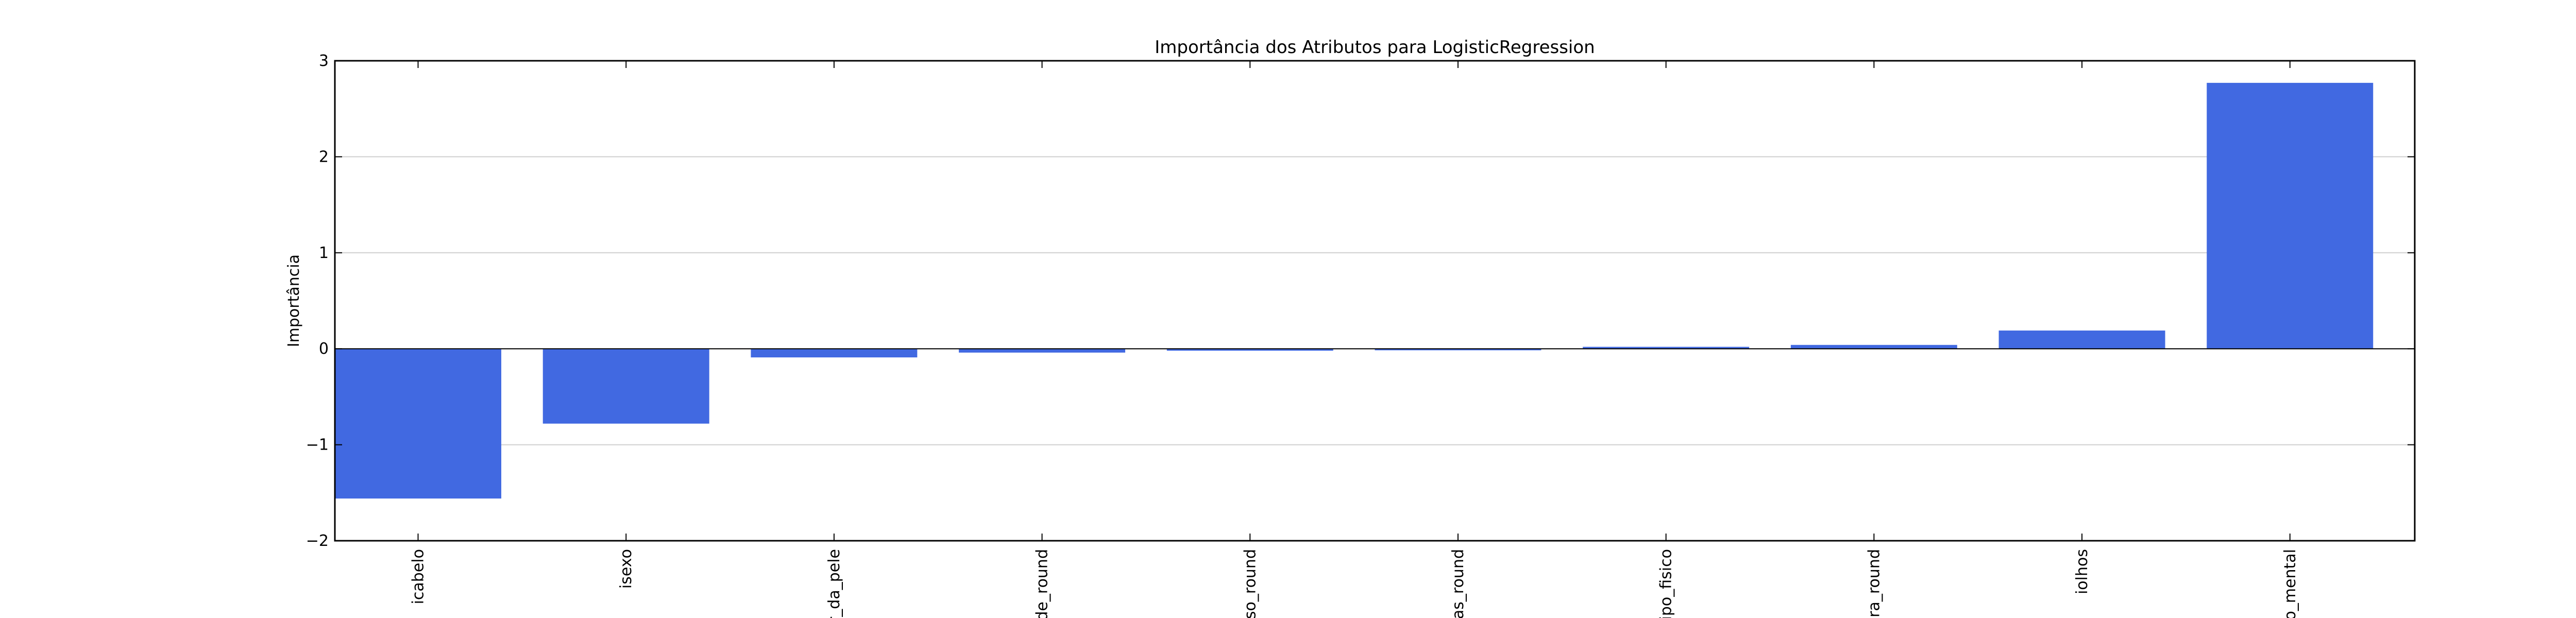  What do you see at coordinates (324, 157) in the screenshot?
I see `y-tick-label: 2` at bounding box center [324, 157].